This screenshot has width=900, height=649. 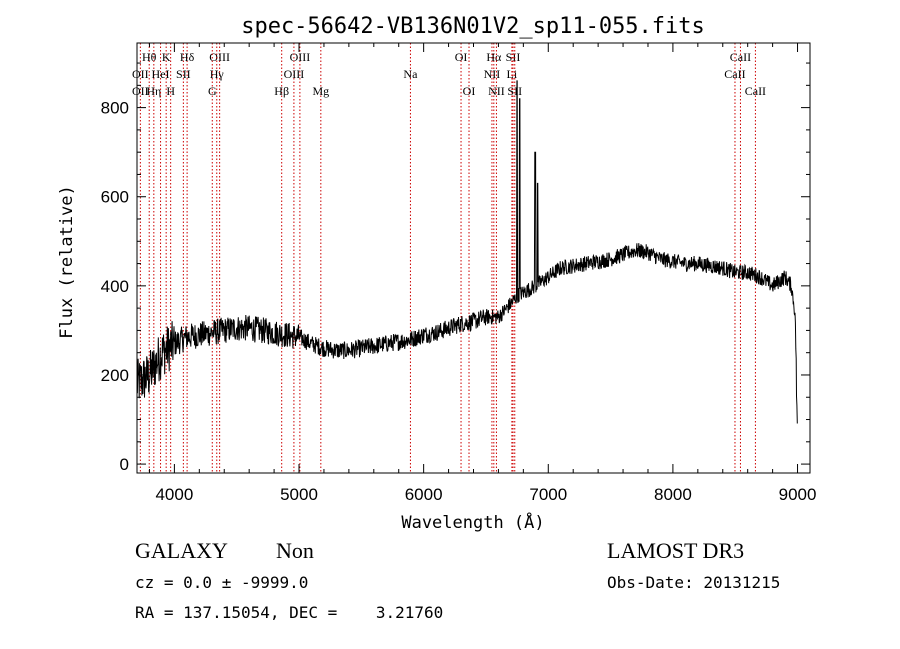 I want to click on x-axis-label: Wavelength (Å), so click(x=472, y=522).